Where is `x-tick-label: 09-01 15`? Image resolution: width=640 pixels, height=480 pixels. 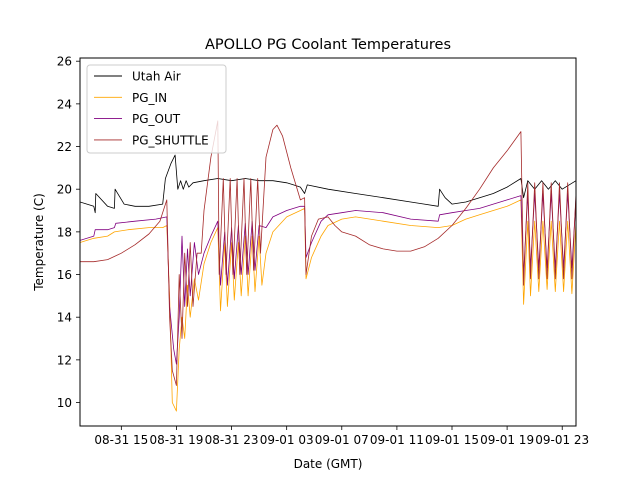
x-tick-label: 09-01 15 is located at coordinates (452, 440).